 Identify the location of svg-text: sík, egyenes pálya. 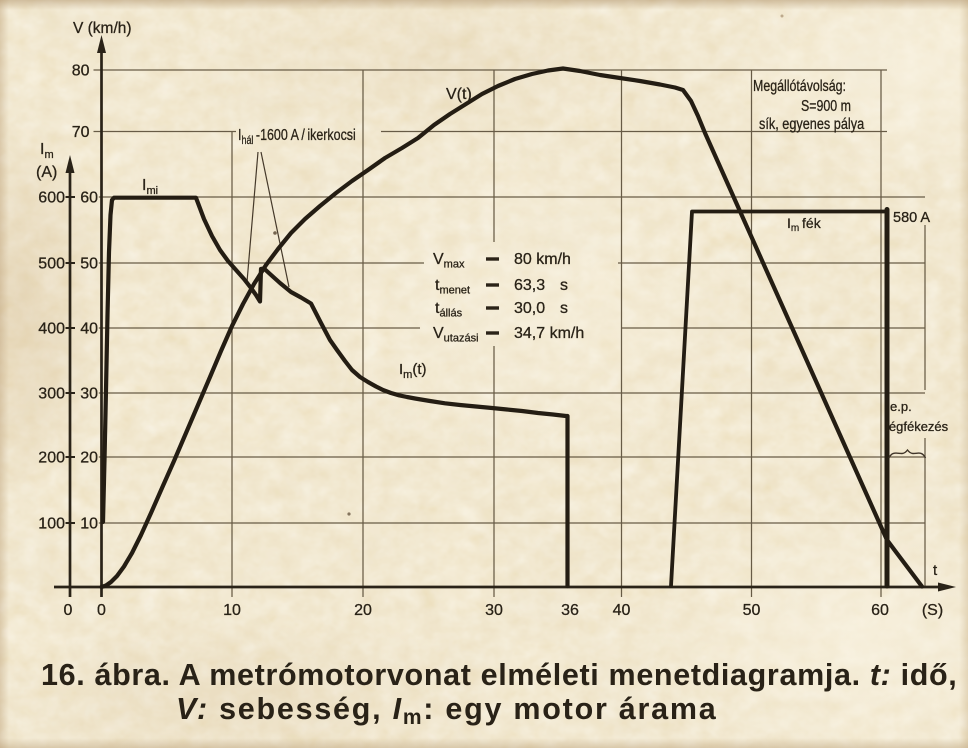
(811, 124).